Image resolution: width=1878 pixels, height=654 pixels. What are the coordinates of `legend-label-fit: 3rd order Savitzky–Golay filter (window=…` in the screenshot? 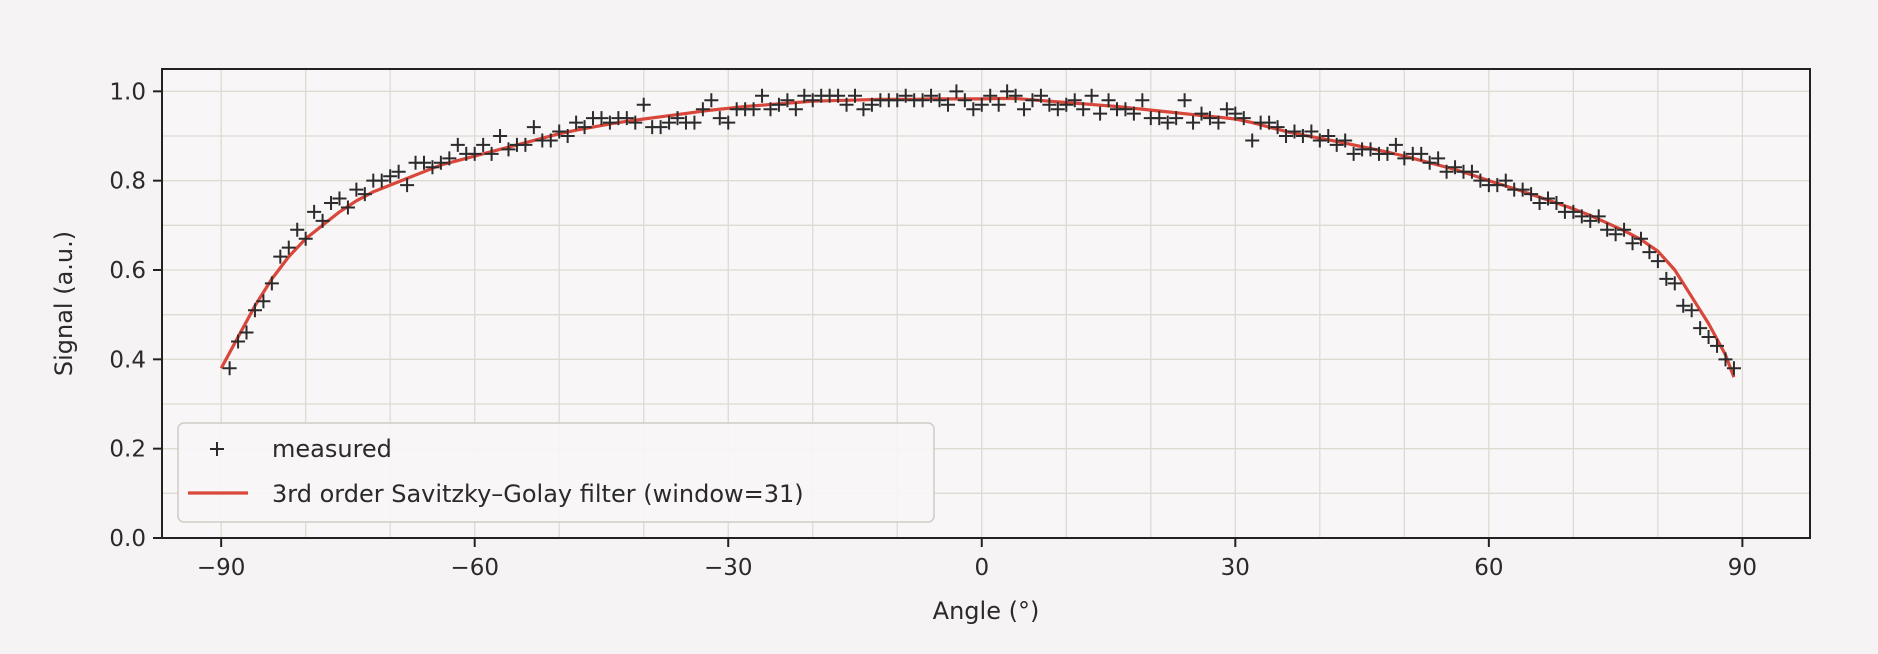 It's located at (538, 494).